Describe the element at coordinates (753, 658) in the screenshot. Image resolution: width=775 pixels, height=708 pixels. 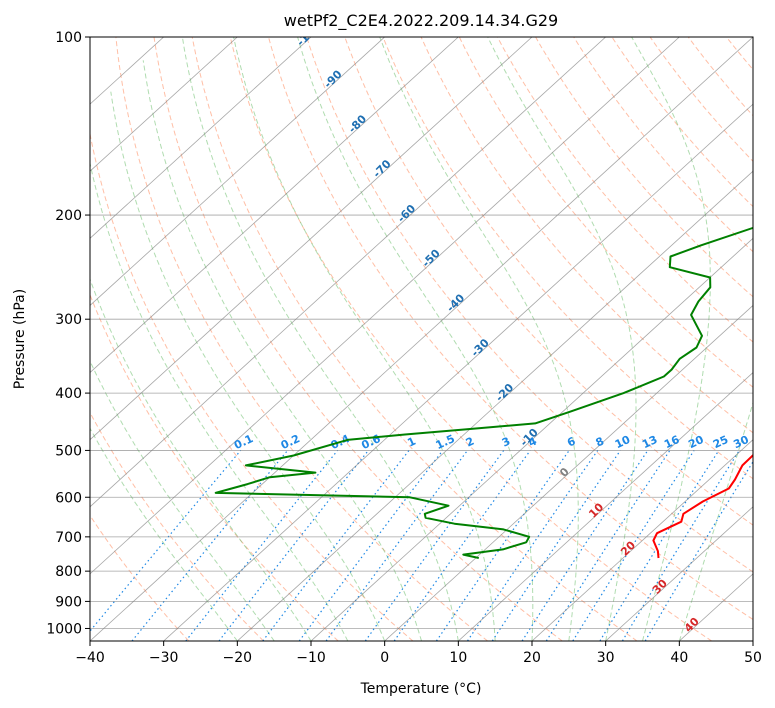
I see `x-tick-label: 50` at that location.